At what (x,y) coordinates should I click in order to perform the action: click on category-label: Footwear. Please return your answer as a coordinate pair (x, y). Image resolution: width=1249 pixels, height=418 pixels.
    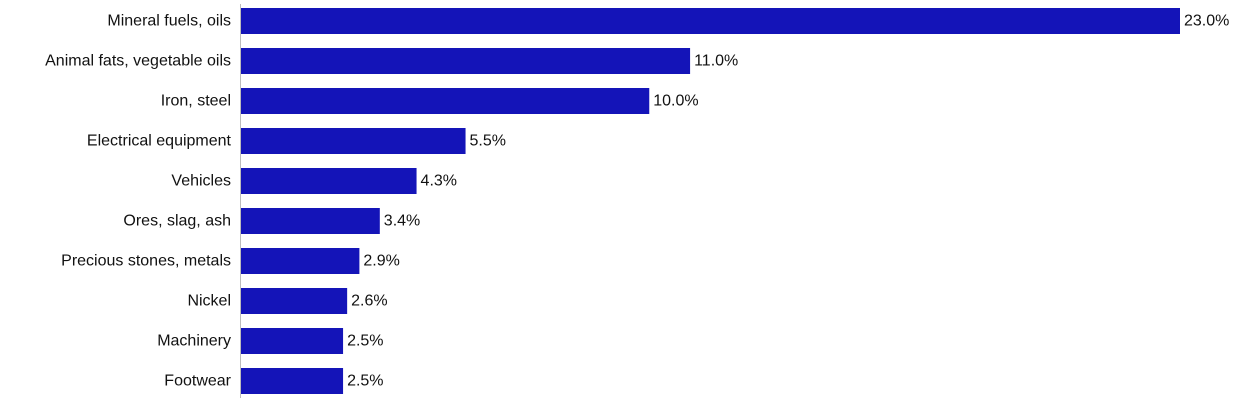
    Looking at the image, I should click on (197, 381).